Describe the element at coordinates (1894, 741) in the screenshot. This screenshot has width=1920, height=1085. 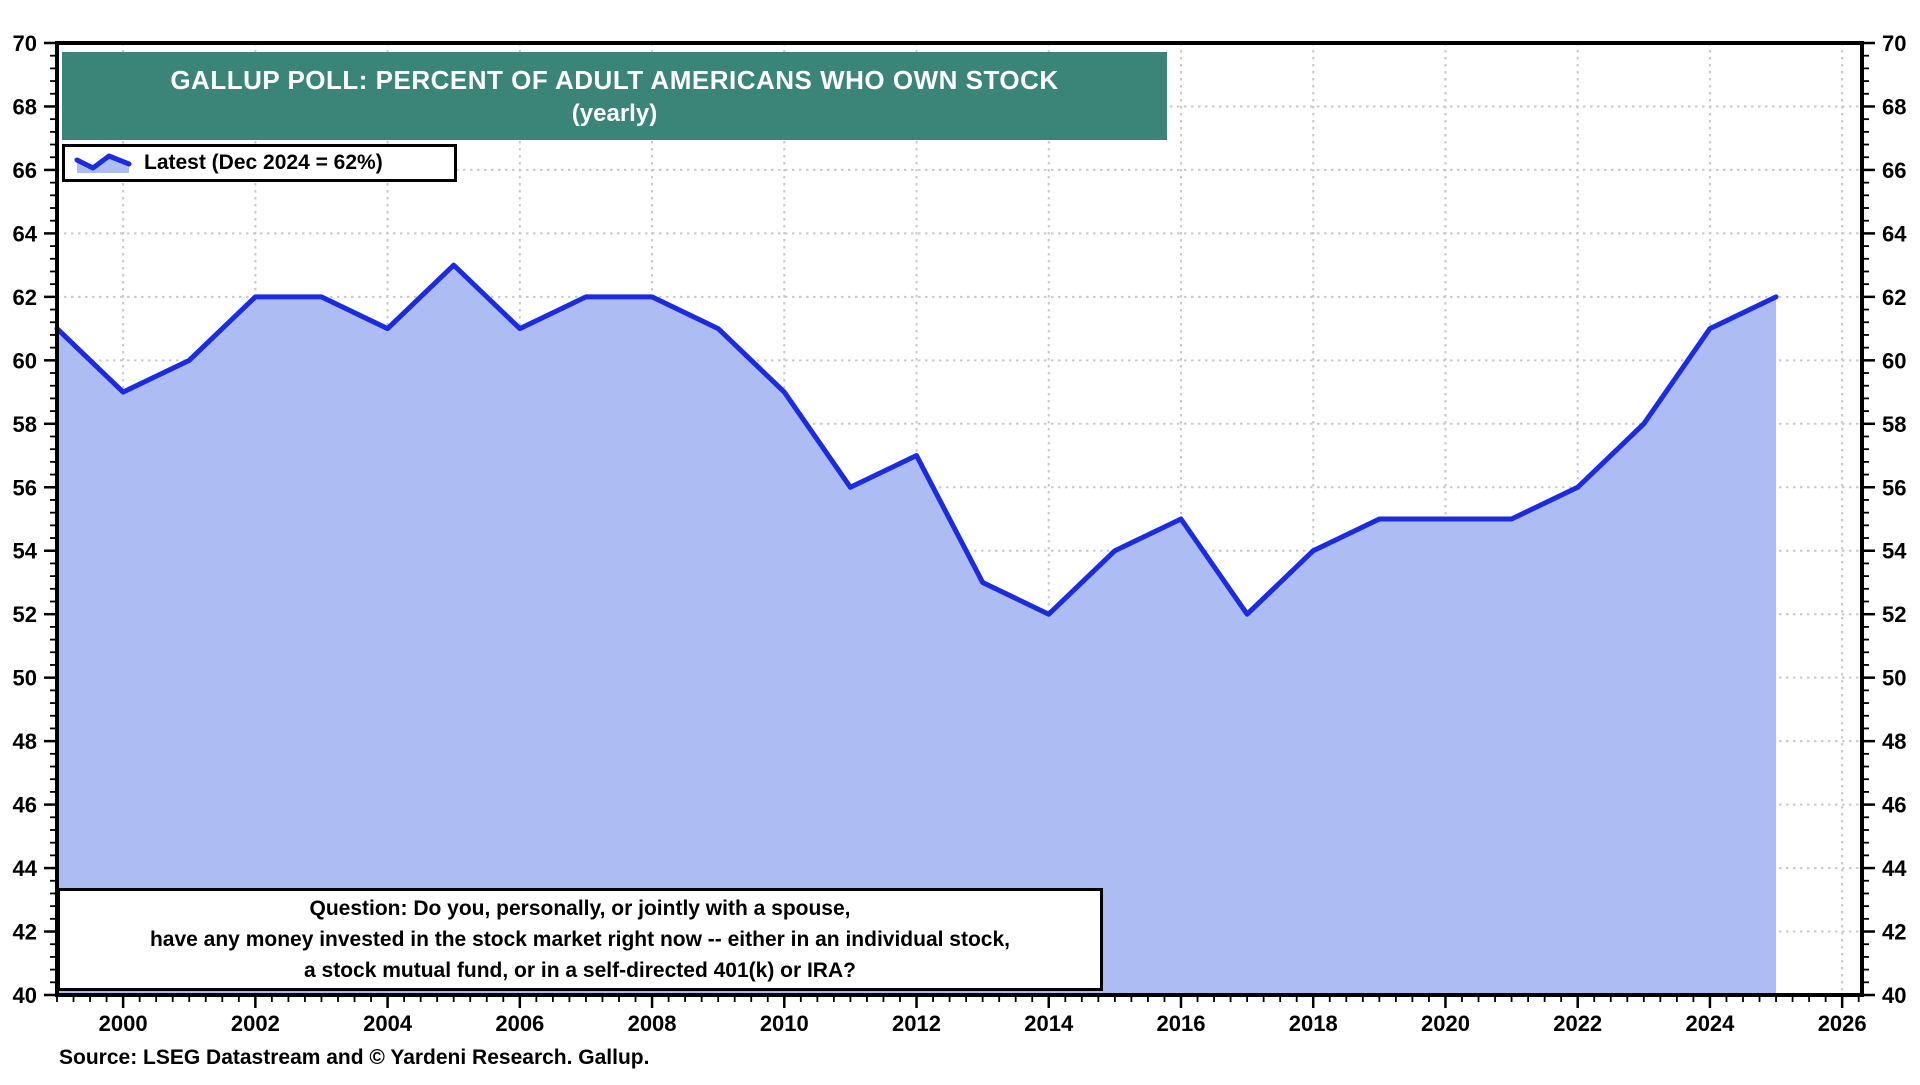
I see `y-axis-label-right: 48` at that location.